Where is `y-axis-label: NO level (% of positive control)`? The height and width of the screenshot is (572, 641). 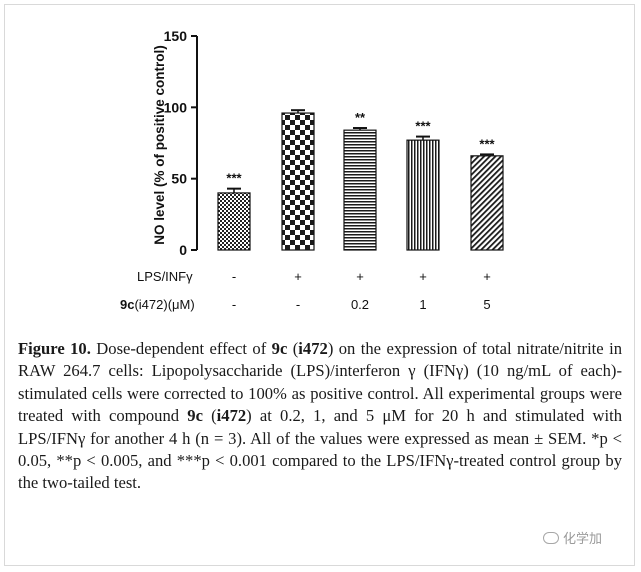
y-axis-label: NO level (% of positive control) is located at coordinates (159, 145).